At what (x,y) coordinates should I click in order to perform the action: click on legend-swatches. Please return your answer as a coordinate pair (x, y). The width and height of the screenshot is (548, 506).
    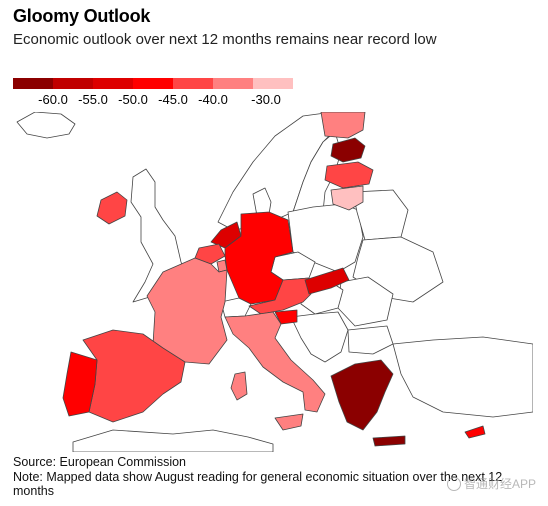
    Looking at the image, I should click on (153, 83).